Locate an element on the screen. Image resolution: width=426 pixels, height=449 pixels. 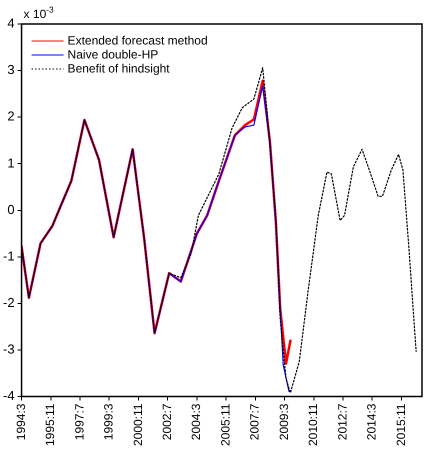
x-tick-label: 2004:3 is located at coordinates (196, 421).